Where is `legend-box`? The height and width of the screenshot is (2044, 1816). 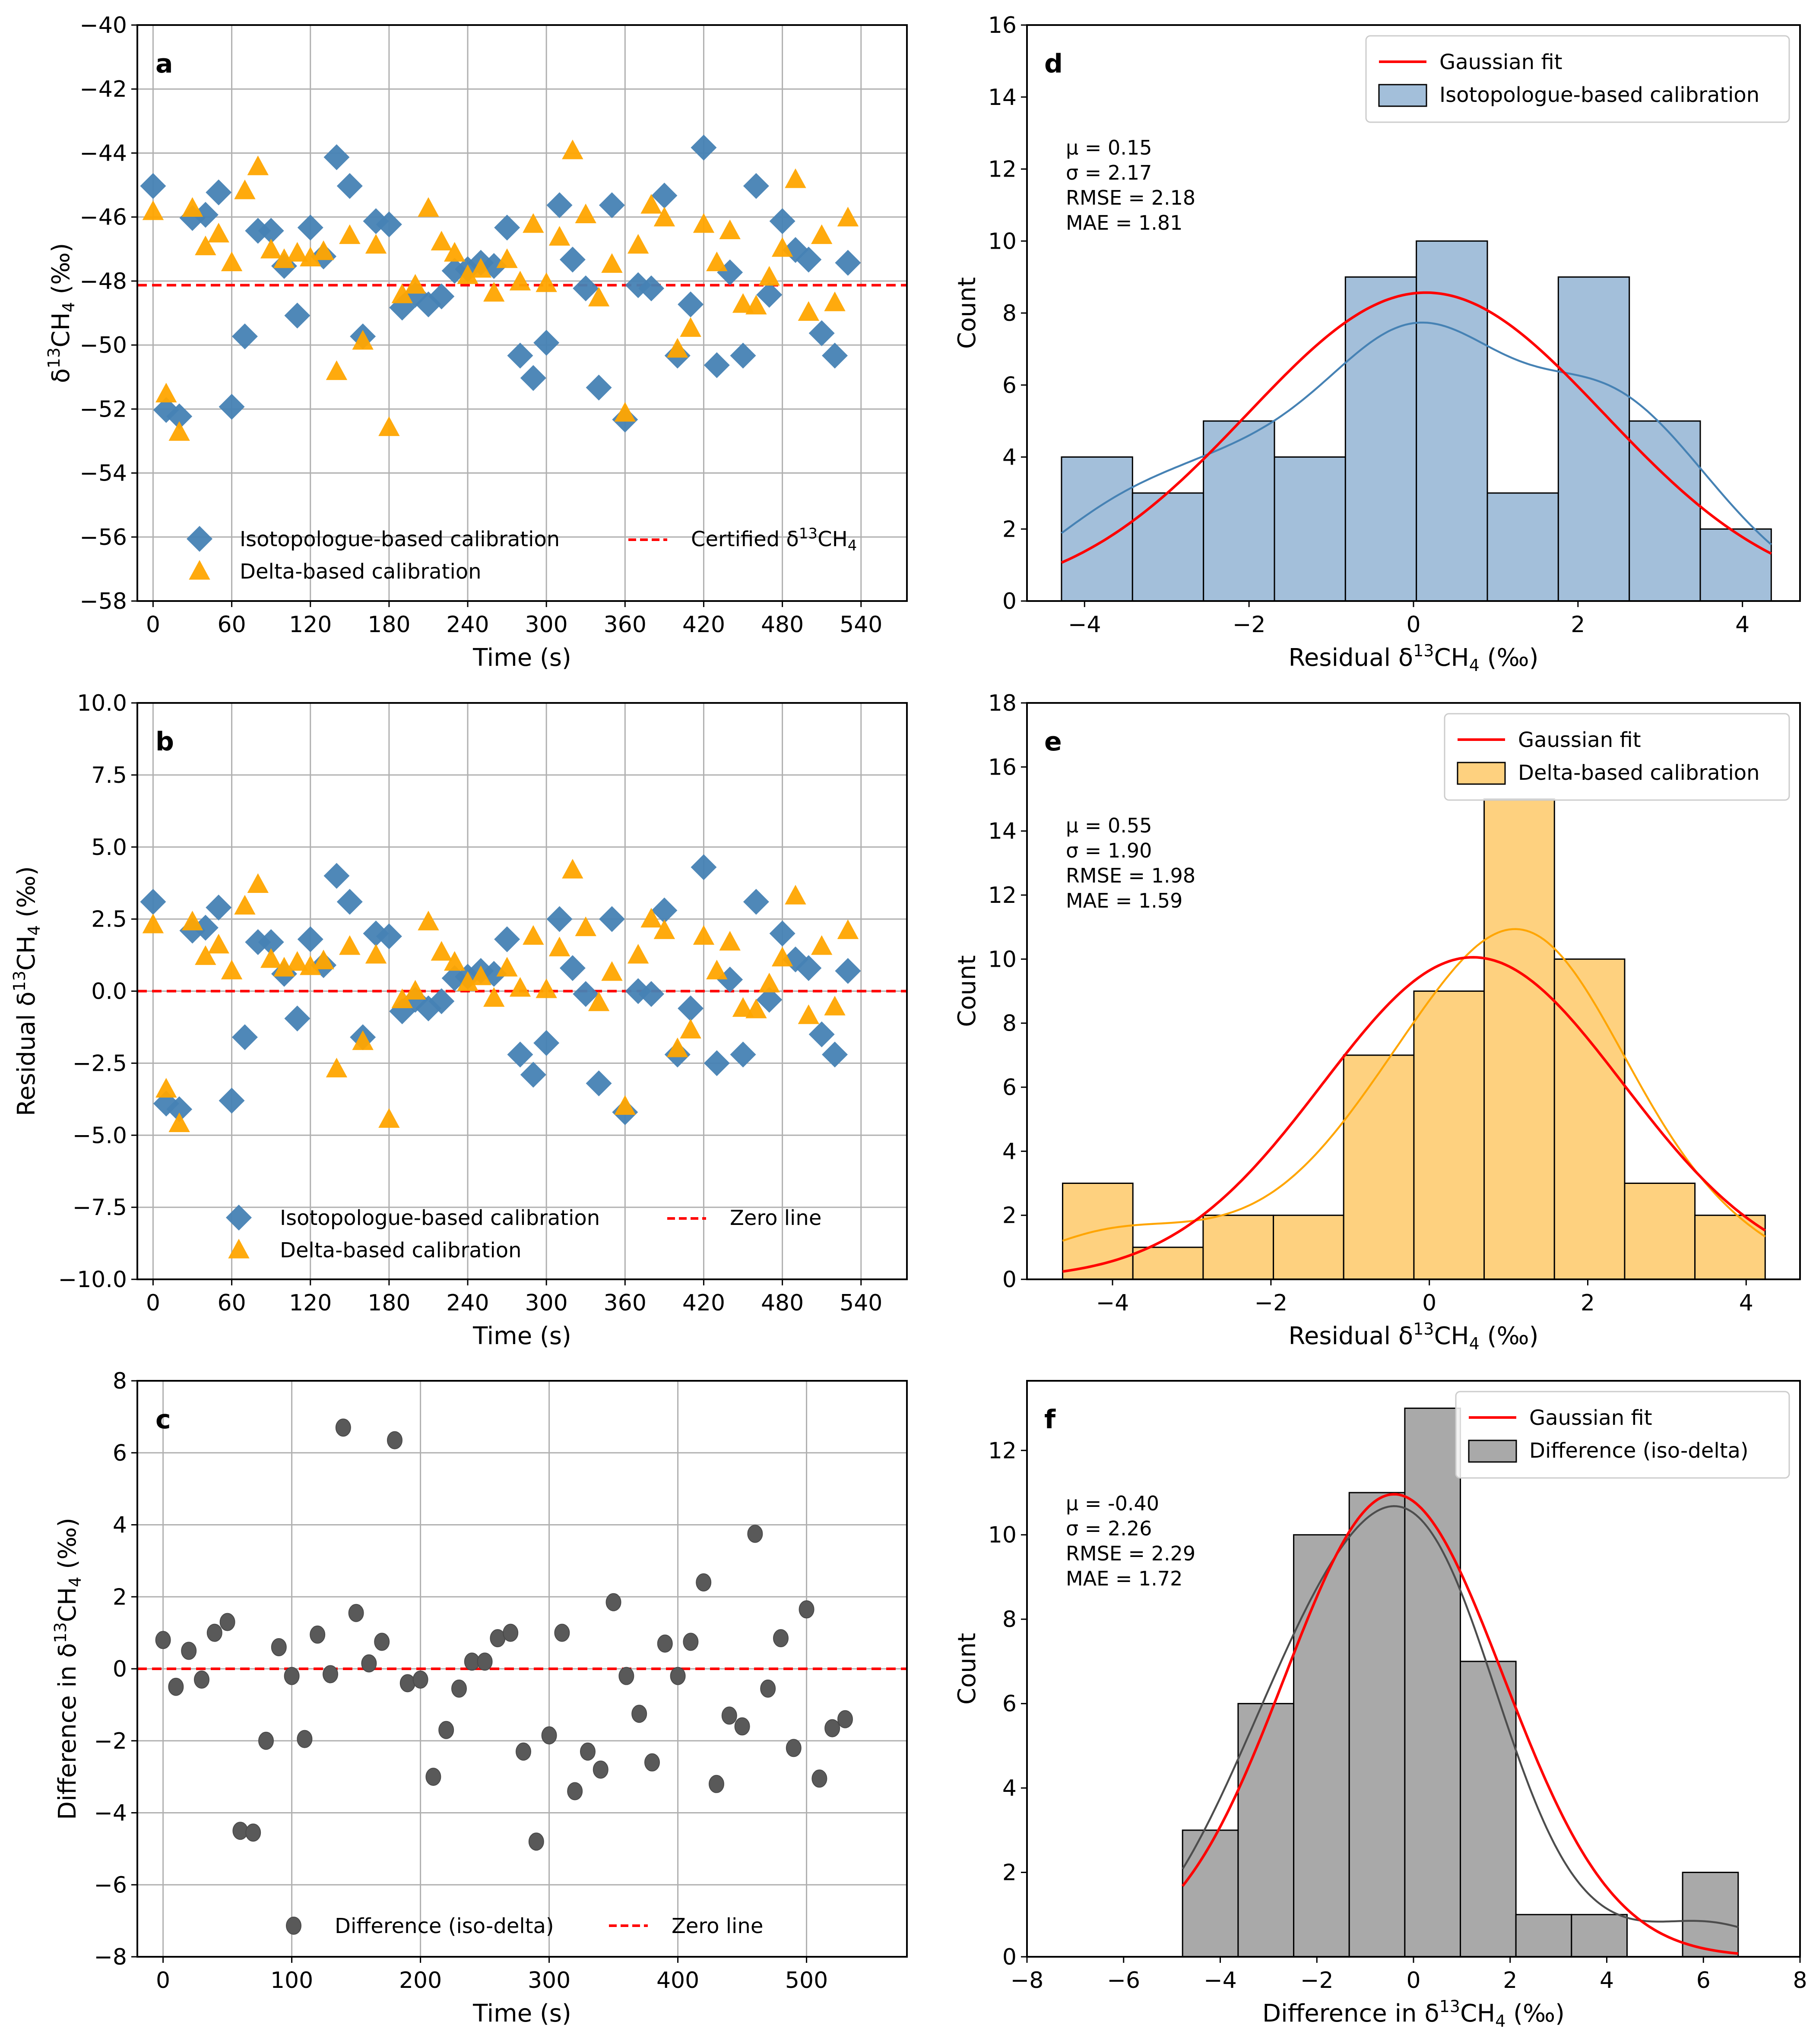
legend-box is located at coordinates (1577, 79).